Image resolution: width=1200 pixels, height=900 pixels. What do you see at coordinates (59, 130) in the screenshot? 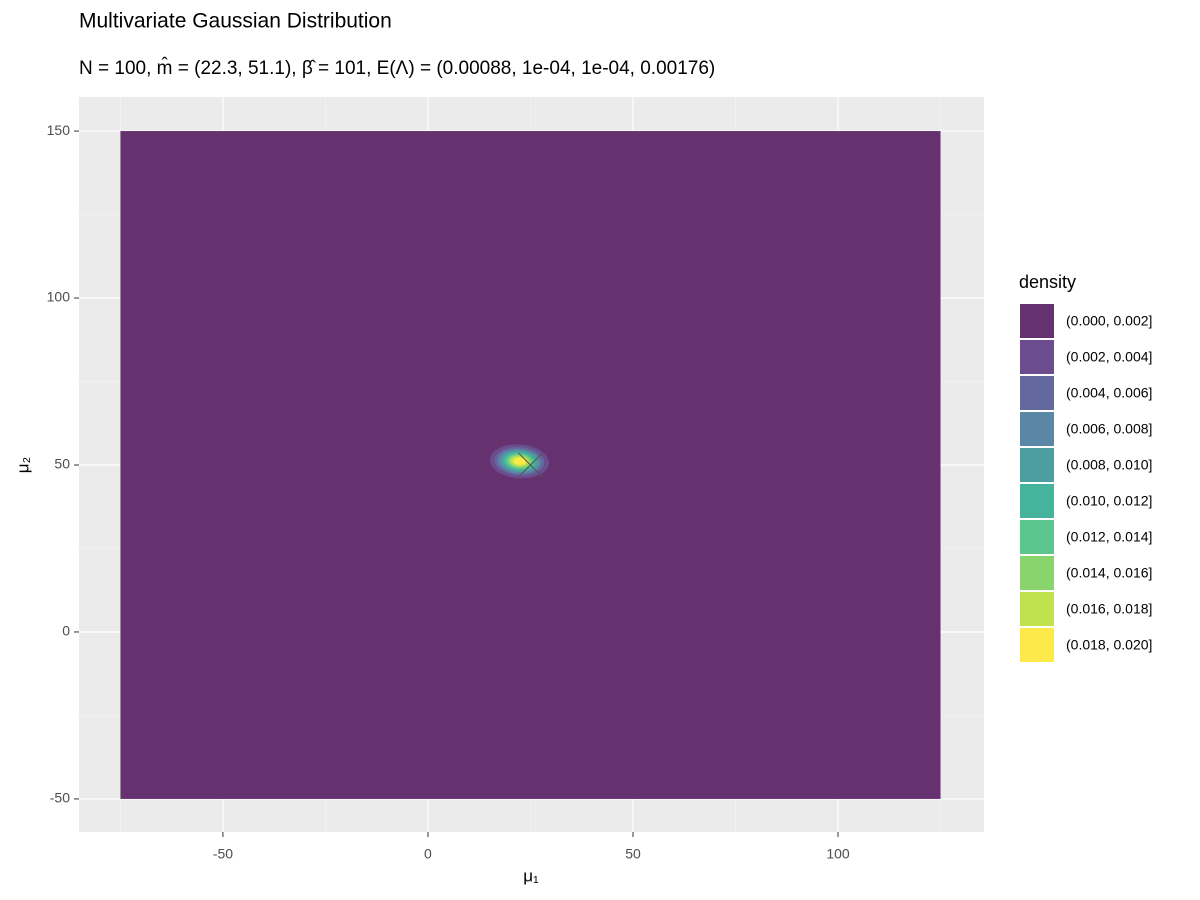
I see `y-tick-label: 150` at bounding box center [59, 130].